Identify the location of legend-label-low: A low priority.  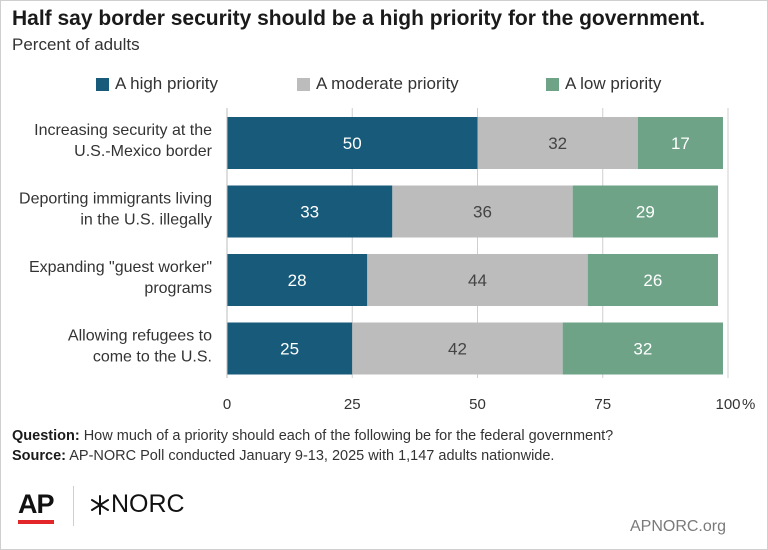
(613, 83).